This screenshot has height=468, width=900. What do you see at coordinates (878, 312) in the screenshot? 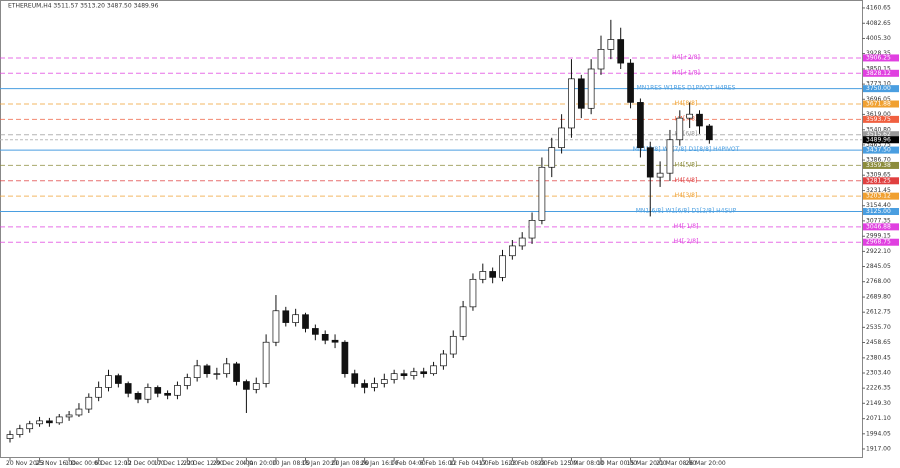
I see `y-tick-label: 2612.75` at bounding box center [878, 312].